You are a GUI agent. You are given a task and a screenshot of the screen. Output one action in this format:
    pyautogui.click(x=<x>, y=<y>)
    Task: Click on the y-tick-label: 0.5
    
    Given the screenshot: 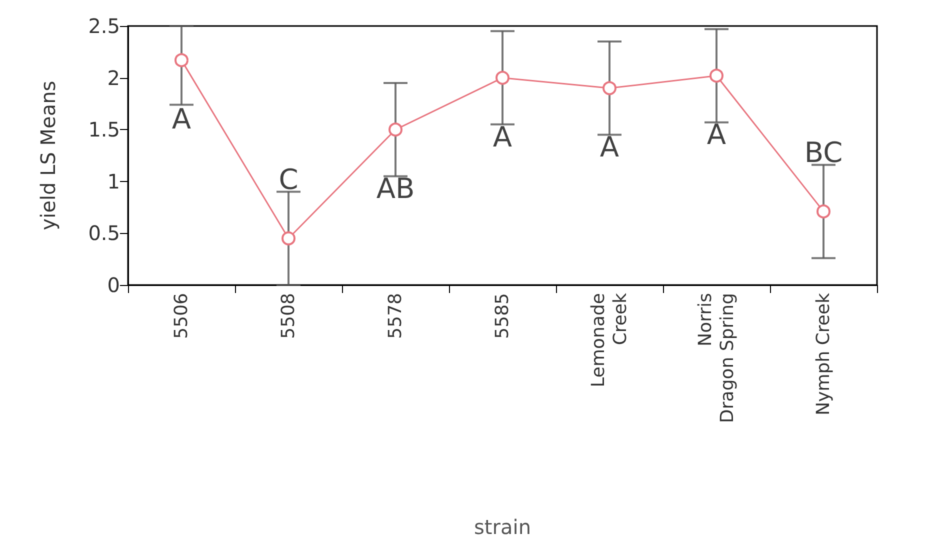 What is the action you would take?
    pyautogui.click(x=104, y=233)
    